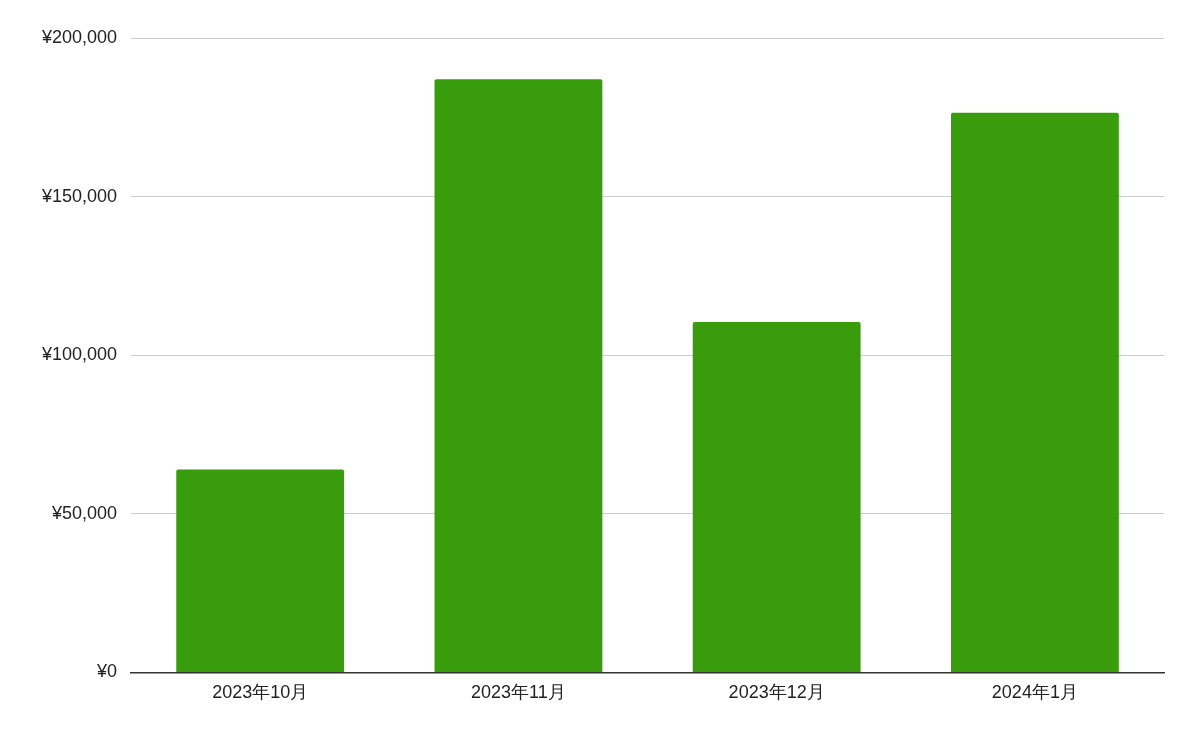  I want to click on y-tick-label: ¥0, so click(107, 671).